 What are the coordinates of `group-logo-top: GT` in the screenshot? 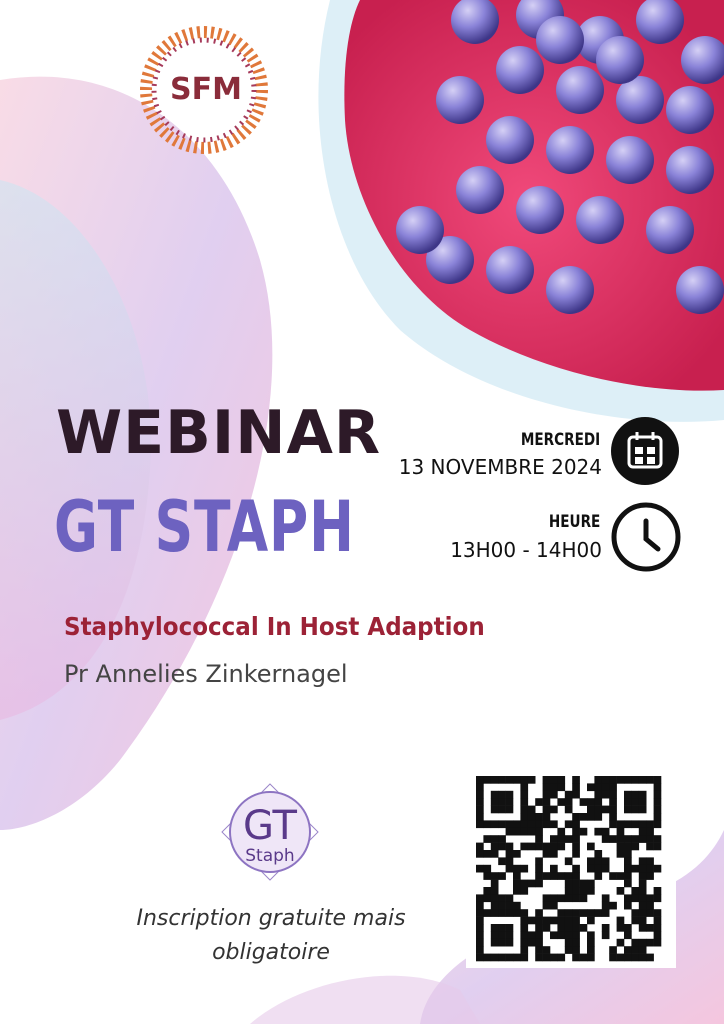 It's located at (269, 826).